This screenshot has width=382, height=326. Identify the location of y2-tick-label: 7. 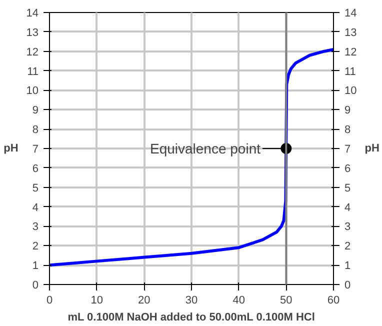
(347, 150).